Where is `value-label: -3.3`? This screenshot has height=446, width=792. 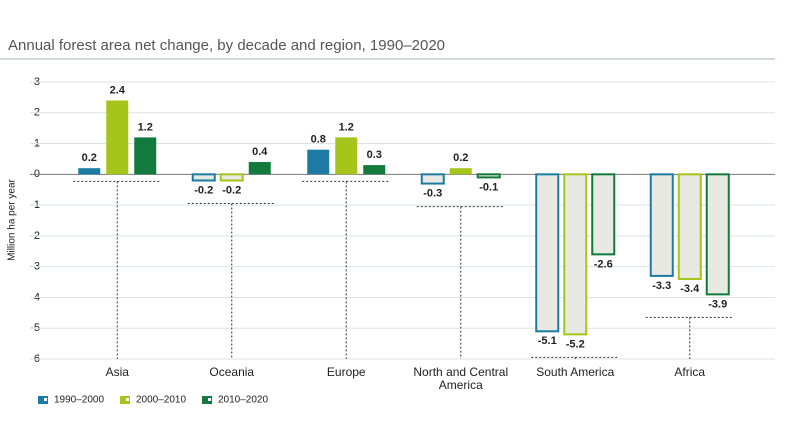
value-label: -3.3 is located at coordinates (661, 286).